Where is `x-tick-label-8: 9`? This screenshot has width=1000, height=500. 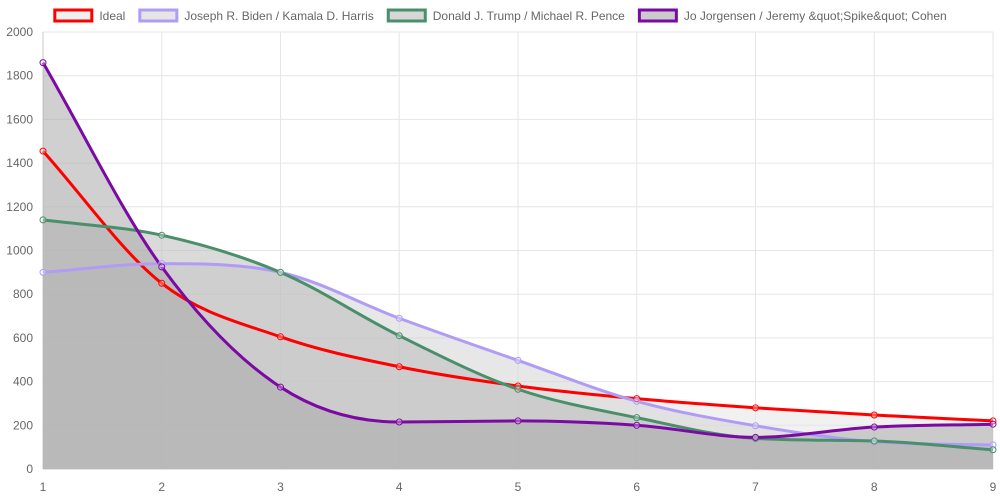 x-tick-label-8: 9 is located at coordinates (993, 487).